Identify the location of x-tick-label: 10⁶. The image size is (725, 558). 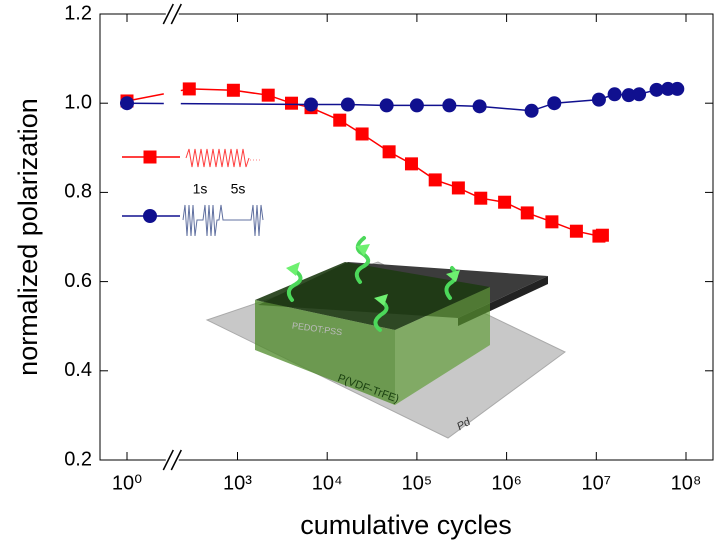
(506, 483).